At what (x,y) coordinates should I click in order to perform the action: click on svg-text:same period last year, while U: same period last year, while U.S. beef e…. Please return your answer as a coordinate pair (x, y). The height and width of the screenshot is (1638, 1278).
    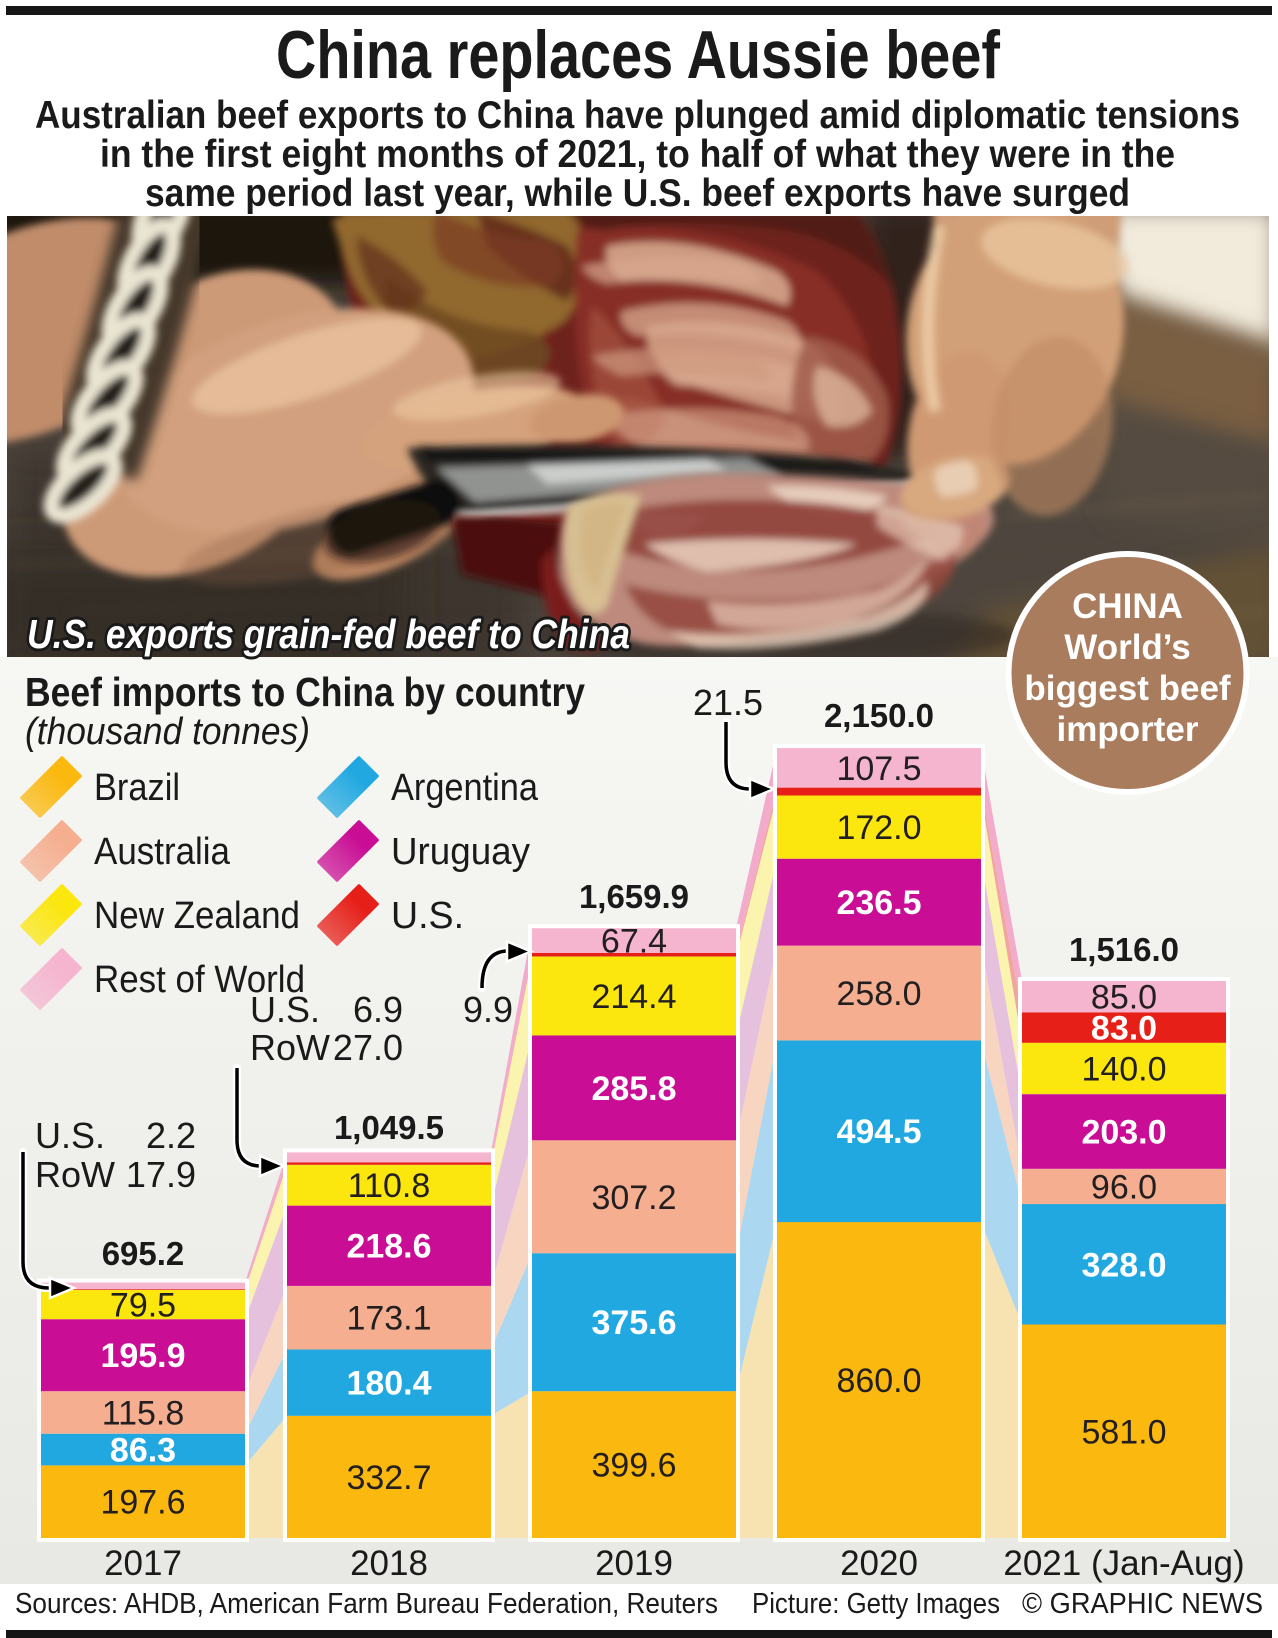
    Looking at the image, I should click on (637, 193).